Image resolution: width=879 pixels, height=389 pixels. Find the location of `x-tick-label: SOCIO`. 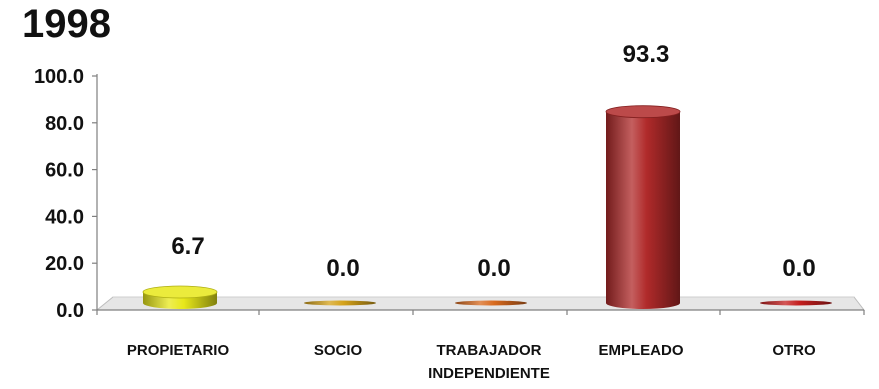

x-tick-label: SOCIO is located at coordinates (338, 350).